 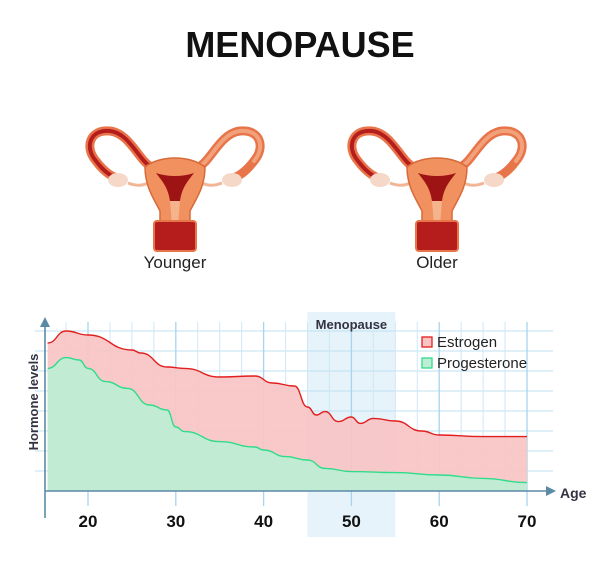 I want to click on y-axis-arrow-icon, so click(x=45, y=322).